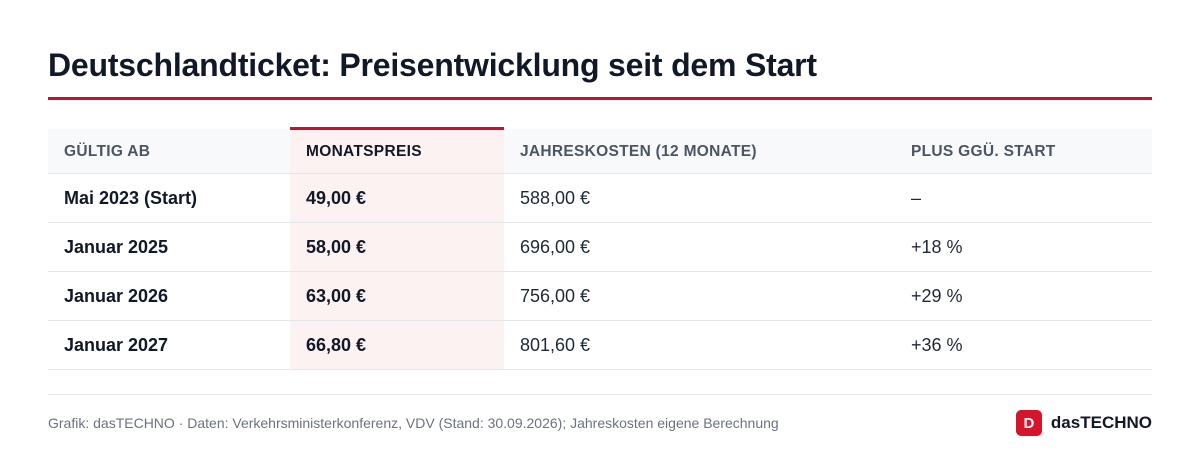 This screenshot has width=1200, height=467. I want to click on column-header-annual-cost: Jahreskosten (12 Monate), so click(699, 151).